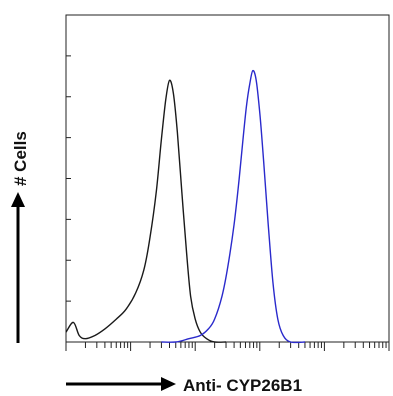  I want to click on y-axis-label: # Cells, so click(20, 158).